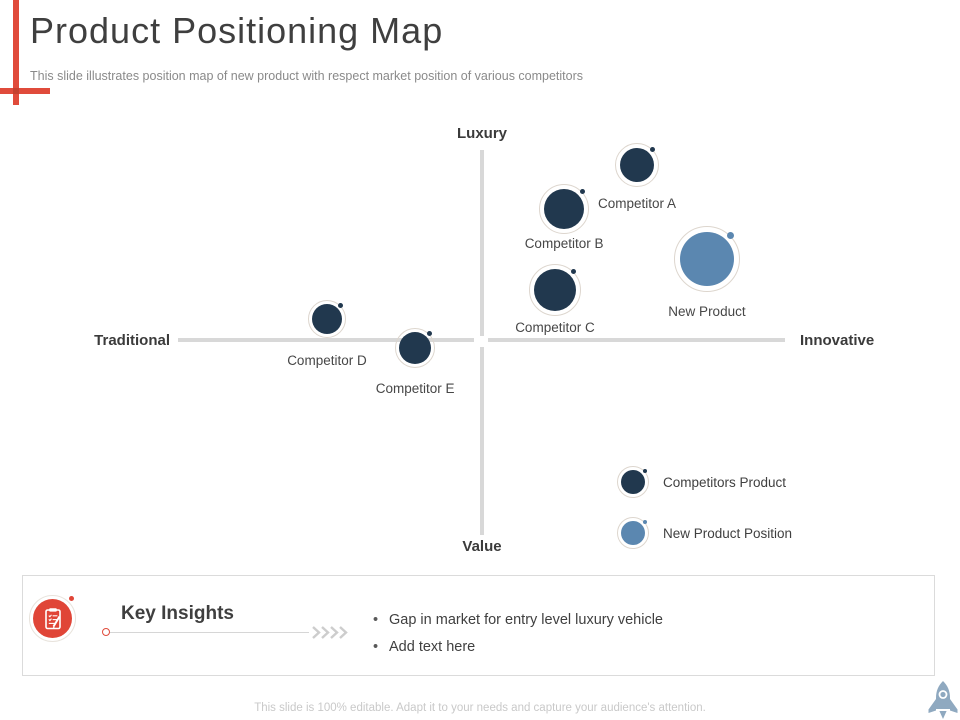 This screenshot has width=960, height=720. What do you see at coordinates (564, 244) in the screenshot?
I see `map-point-label: Competitor B` at bounding box center [564, 244].